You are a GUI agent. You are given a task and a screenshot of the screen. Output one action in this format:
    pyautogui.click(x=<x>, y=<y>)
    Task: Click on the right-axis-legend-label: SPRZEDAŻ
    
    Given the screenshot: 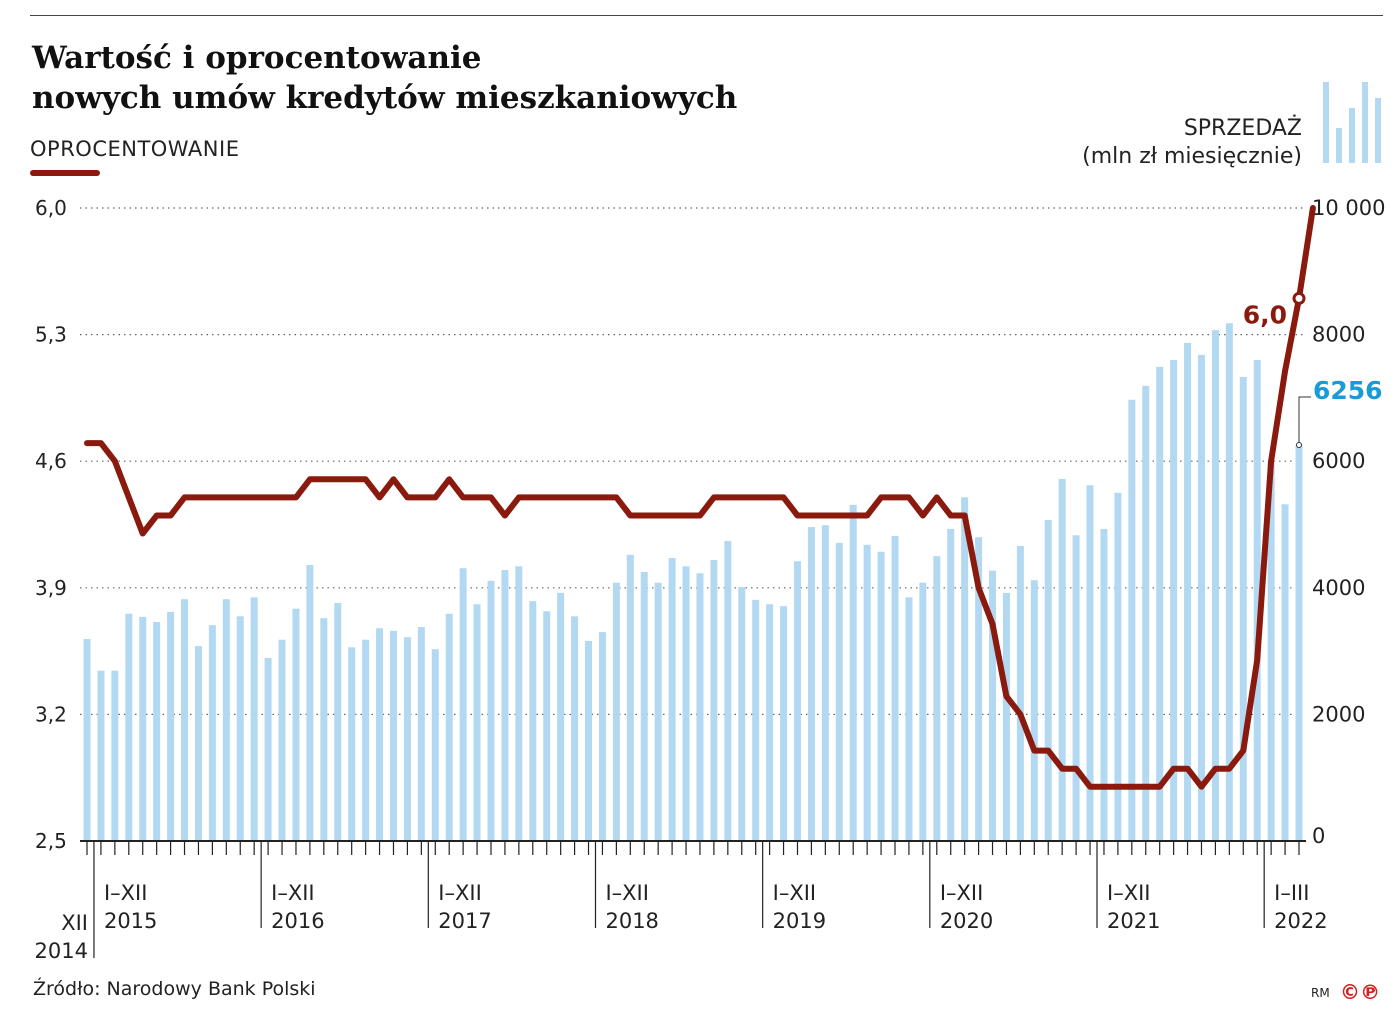 What is the action you would take?
    pyautogui.click(x=1242, y=128)
    